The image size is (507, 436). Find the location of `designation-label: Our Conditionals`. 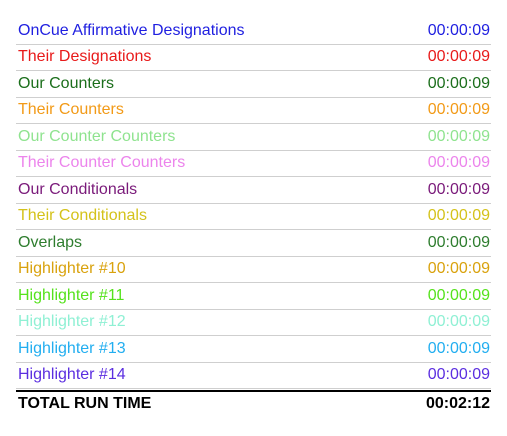

designation-label: Our Conditionals is located at coordinates (78, 189).